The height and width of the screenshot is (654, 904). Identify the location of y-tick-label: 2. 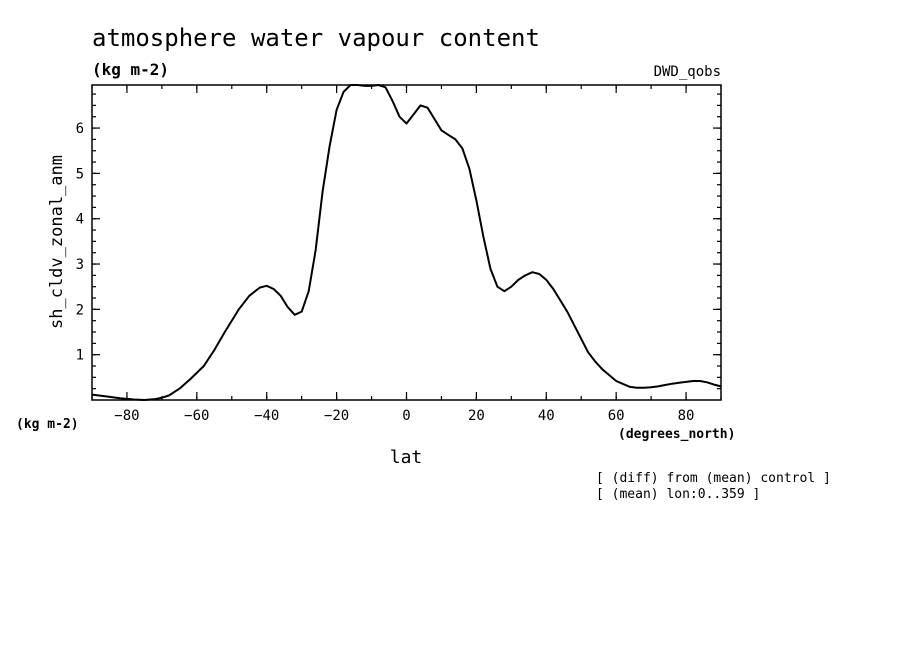
(80, 310).